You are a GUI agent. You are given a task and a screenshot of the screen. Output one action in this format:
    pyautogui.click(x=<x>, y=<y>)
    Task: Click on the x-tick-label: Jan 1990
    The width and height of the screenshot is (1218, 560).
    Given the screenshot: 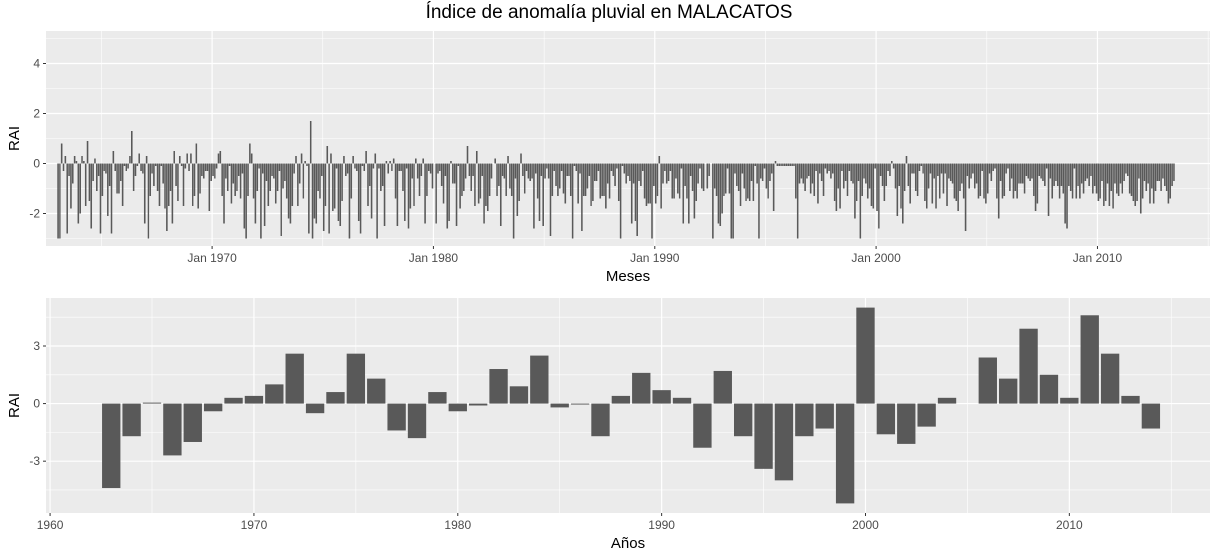 What is the action you would take?
    pyautogui.click(x=655, y=258)
    